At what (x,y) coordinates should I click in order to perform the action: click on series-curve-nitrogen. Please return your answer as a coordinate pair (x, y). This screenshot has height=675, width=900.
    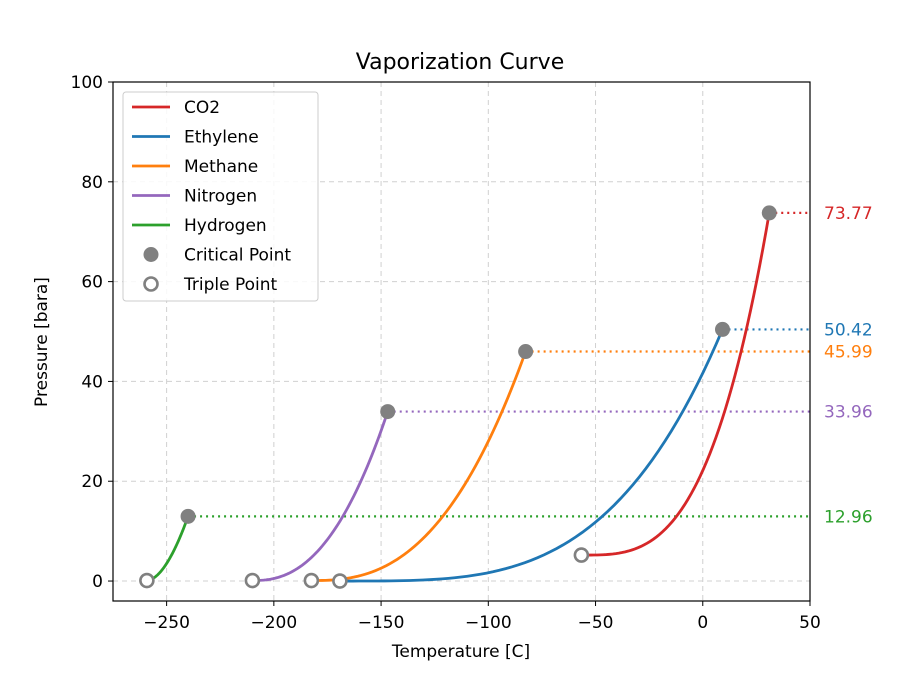
    Looking at the image, I should click on (321, 496).